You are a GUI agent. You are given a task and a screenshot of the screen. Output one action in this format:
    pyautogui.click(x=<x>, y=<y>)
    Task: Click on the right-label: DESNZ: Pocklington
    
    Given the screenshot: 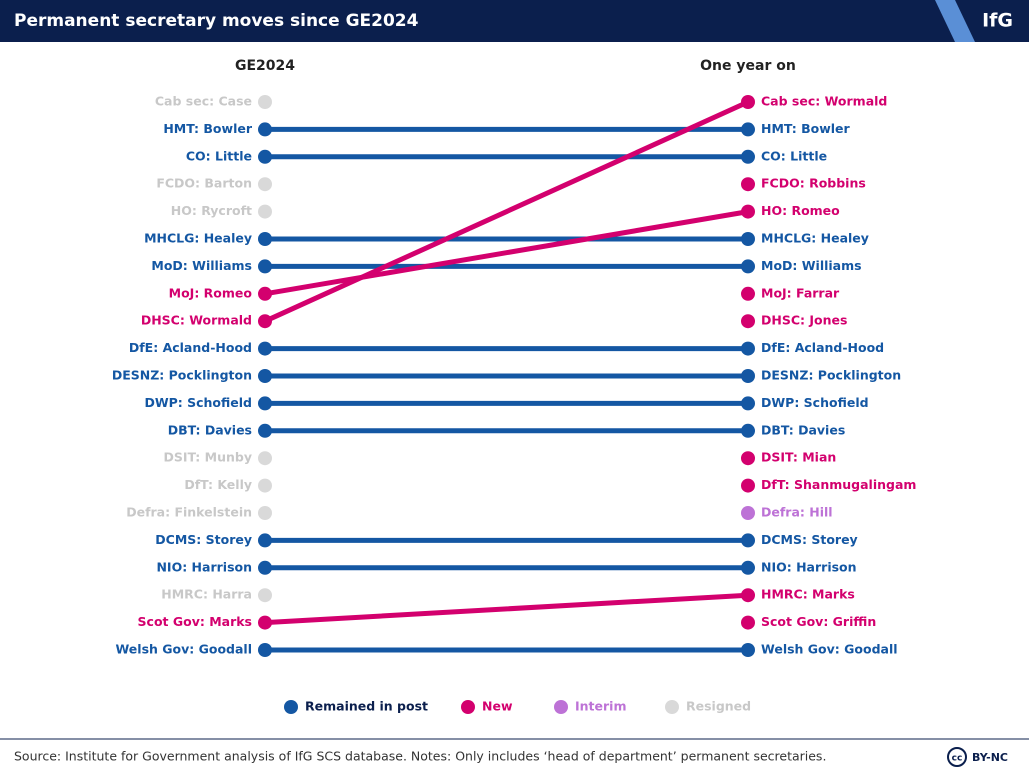 What is the action you would take?
    pyautogui.click(x=831, y=375)
    